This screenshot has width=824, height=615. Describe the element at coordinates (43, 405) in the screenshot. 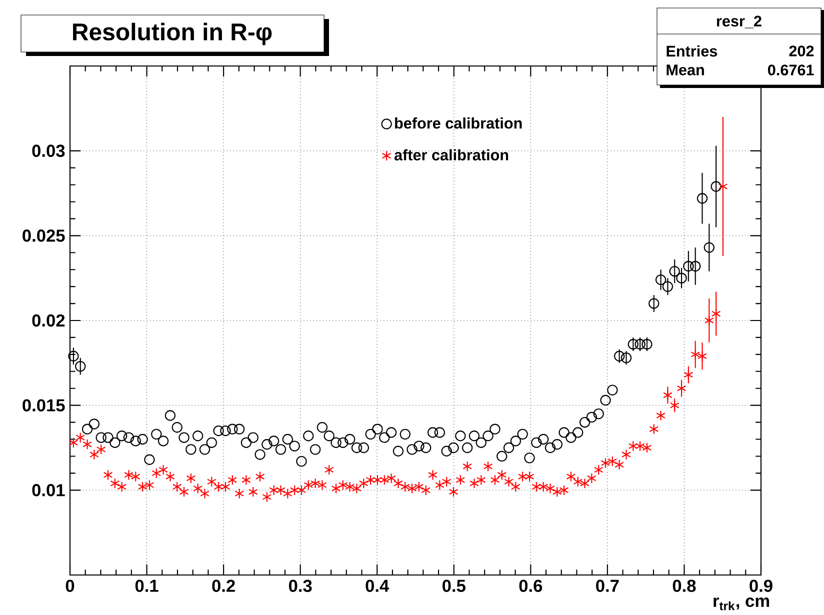

I see `y-tick-label: 0.015` at that location.